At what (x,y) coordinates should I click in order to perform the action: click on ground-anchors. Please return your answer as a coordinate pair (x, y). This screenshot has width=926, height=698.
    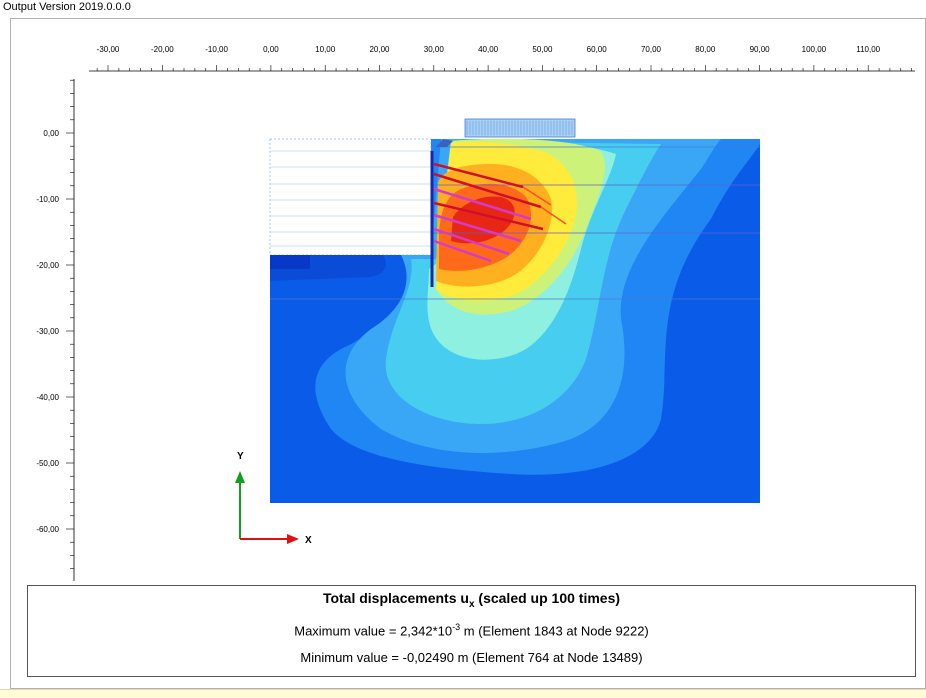
    Looking at the image, I should click on (500, 212).